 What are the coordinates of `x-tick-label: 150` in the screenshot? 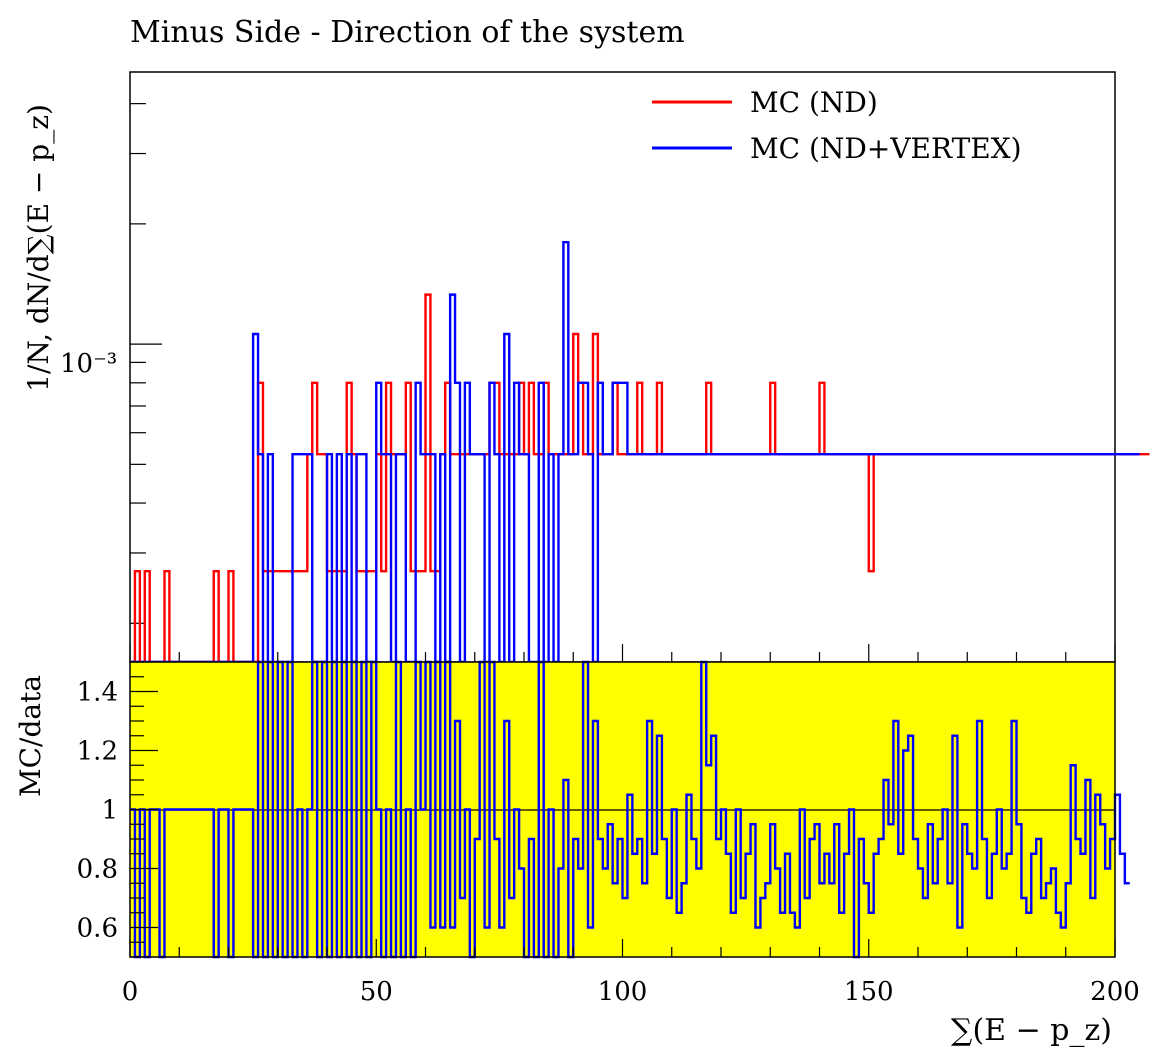 It's located at (869, 992).